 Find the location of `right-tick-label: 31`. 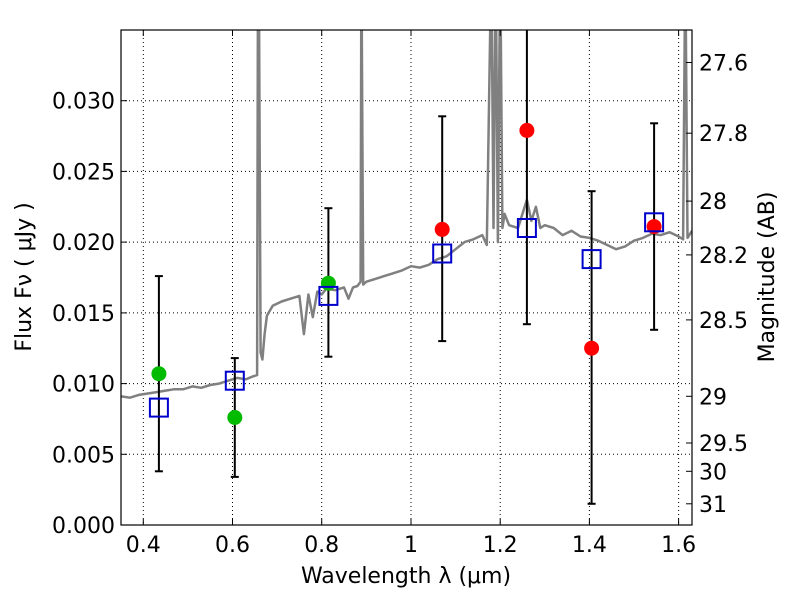

right-tick-label: 31 is located at coordinates (713, 505).